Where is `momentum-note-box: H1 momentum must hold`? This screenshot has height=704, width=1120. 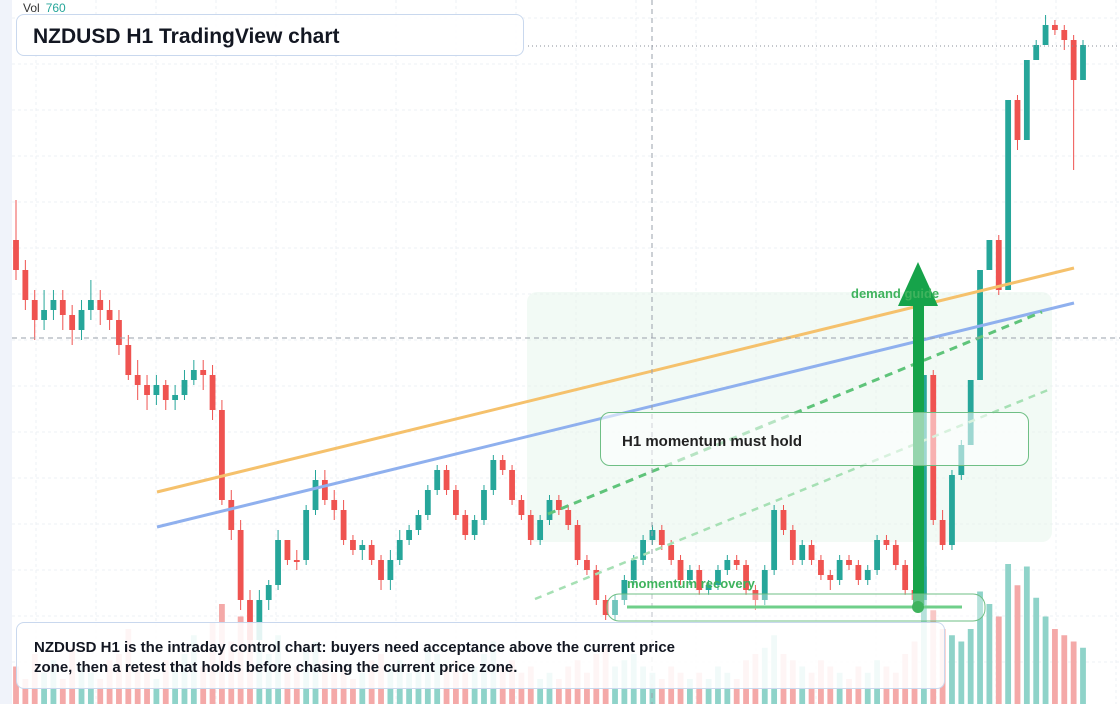 momentum-note-box: H1 momentum must hold is located at coordinates (814, 439).